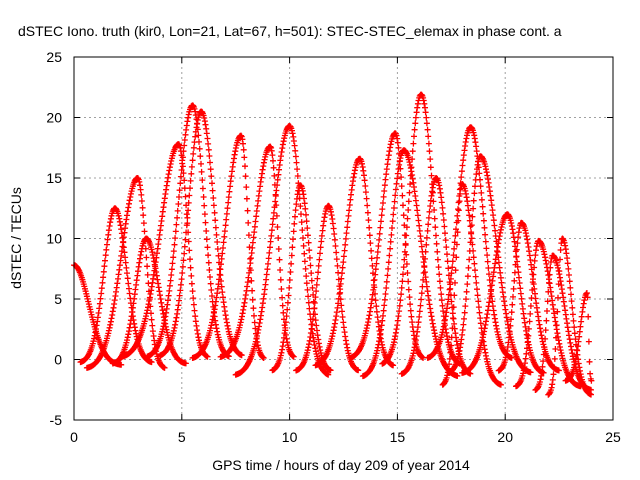 The width and height of the screenshot is (640, 480). I want to click on y-tick-label: 10, so click(54, 239).